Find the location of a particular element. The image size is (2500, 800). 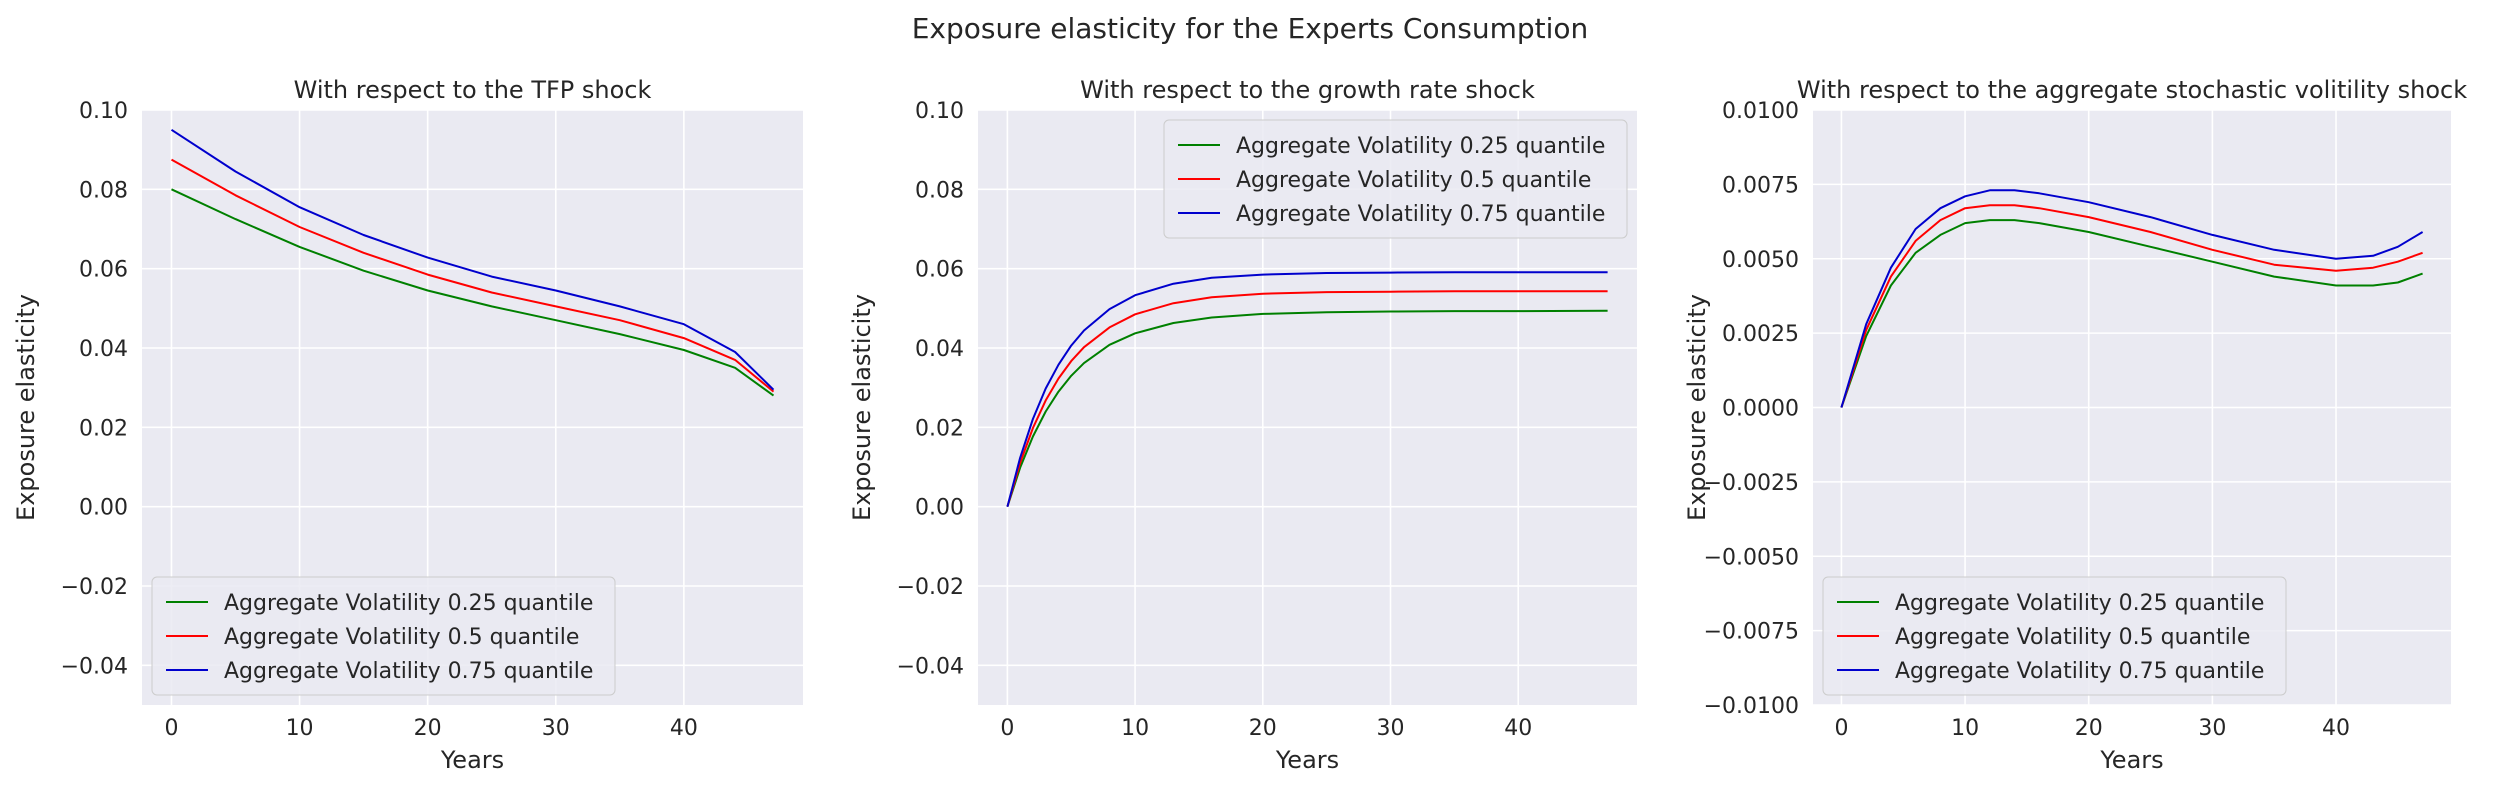

y-tick-label: 0.0000 is located at coordinates (1760, 409).